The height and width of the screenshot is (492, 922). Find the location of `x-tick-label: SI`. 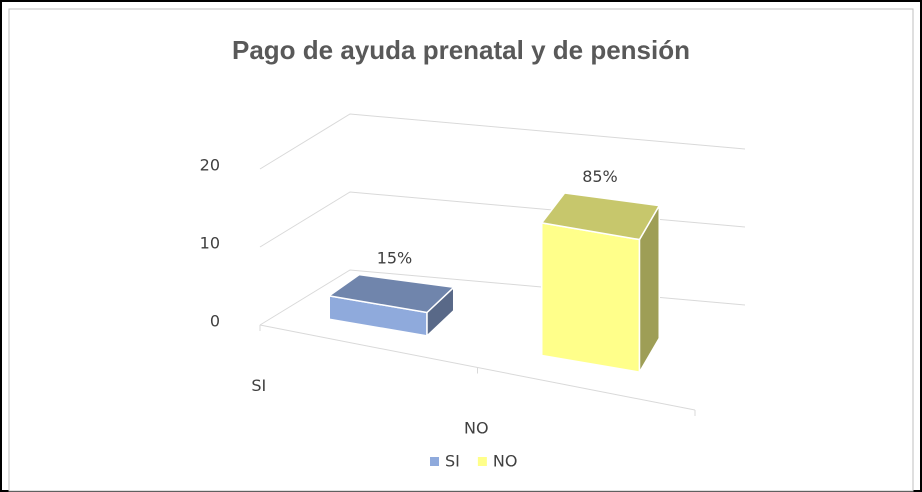

x-tick-label: SI is located at coordinates (258, 385).